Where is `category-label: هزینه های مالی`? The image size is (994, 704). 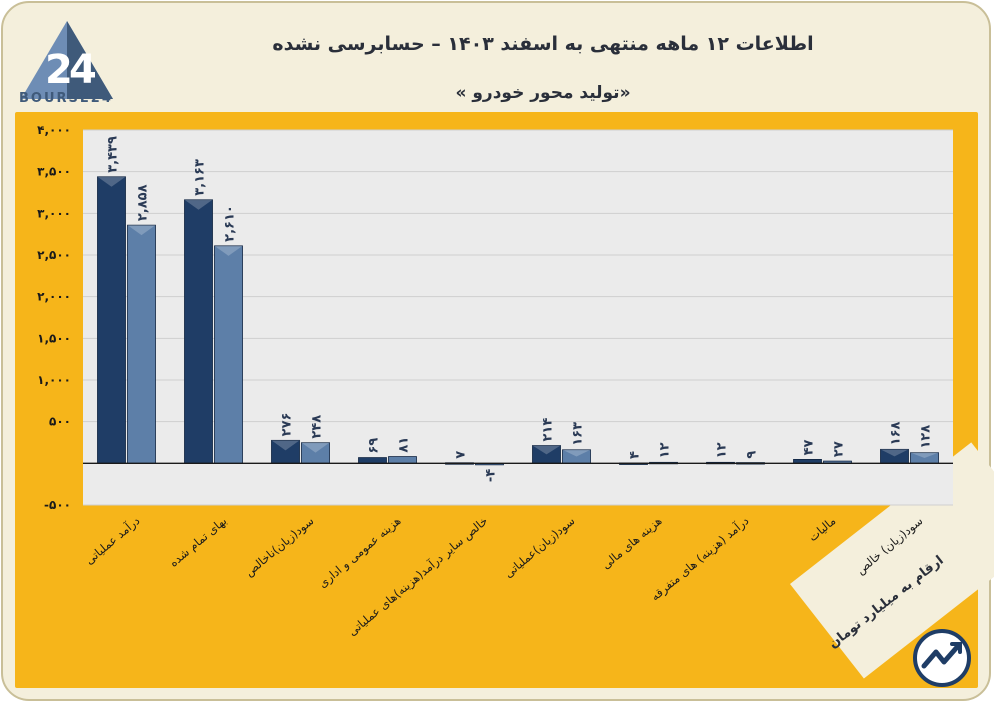 category-label: هزینه های مالی is located at coordinates (632, 543).